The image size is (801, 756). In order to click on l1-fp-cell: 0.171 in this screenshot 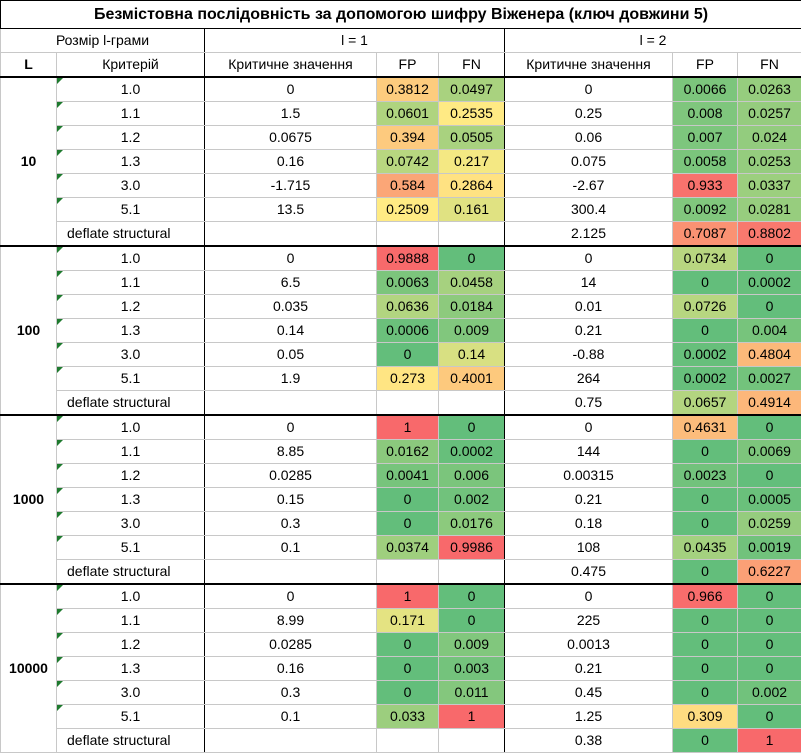, I will do `click(407, 620)`.